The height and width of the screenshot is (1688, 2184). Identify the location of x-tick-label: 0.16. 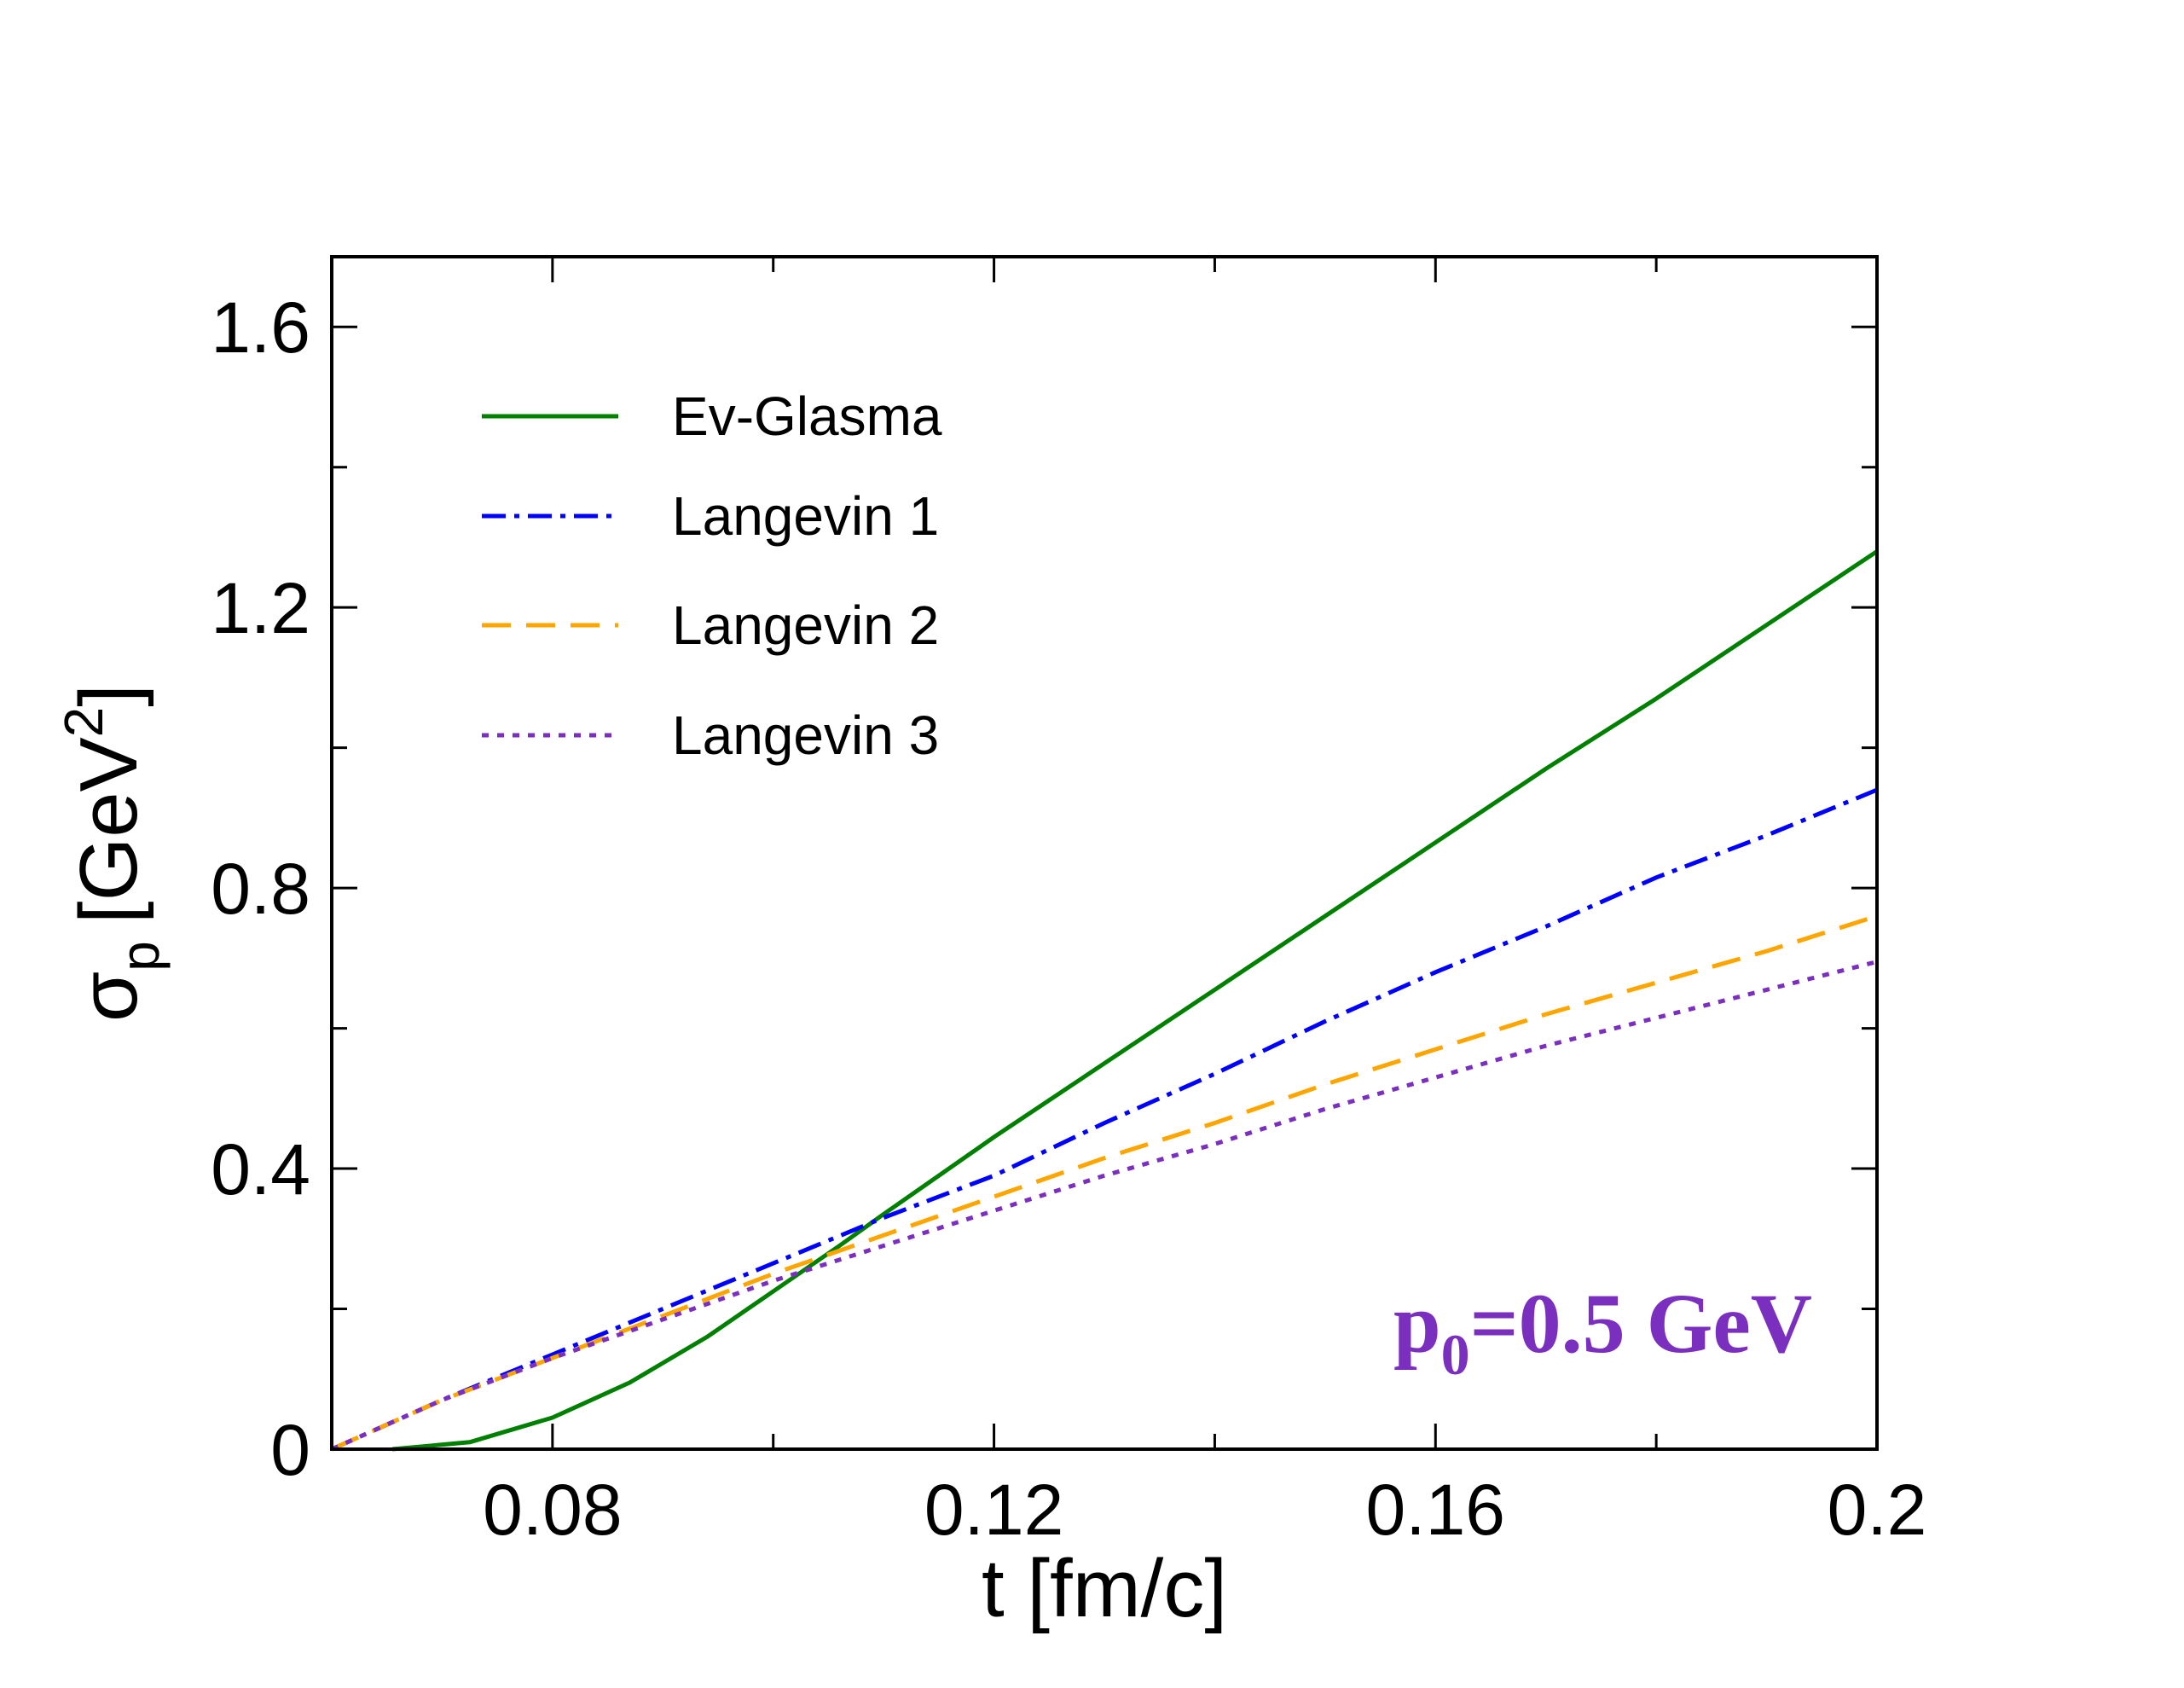
(1436, 1510).